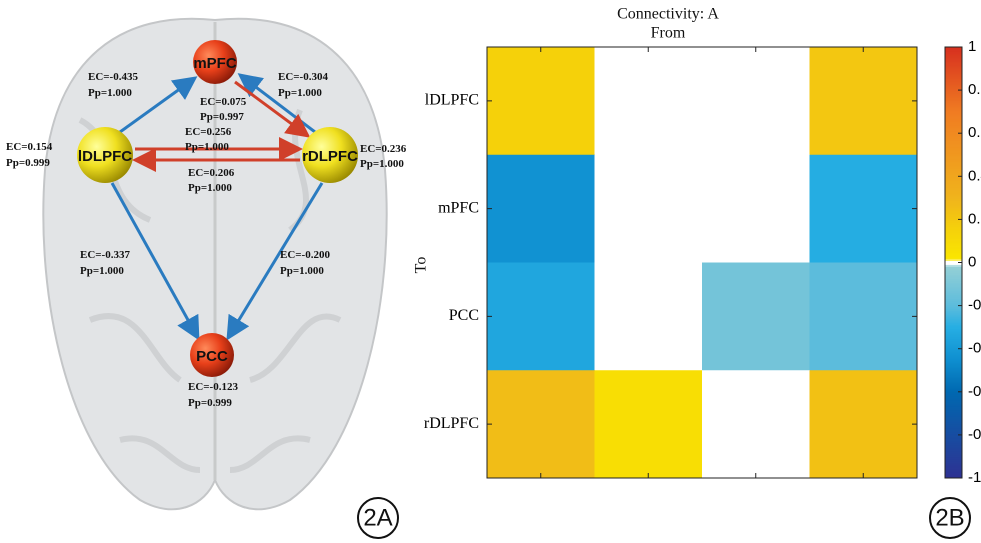  What do you see at coordinates (974, 89) in the screenshot?
I see `colorbar-tick-label: 0.8` at bounding box center [974, 89].